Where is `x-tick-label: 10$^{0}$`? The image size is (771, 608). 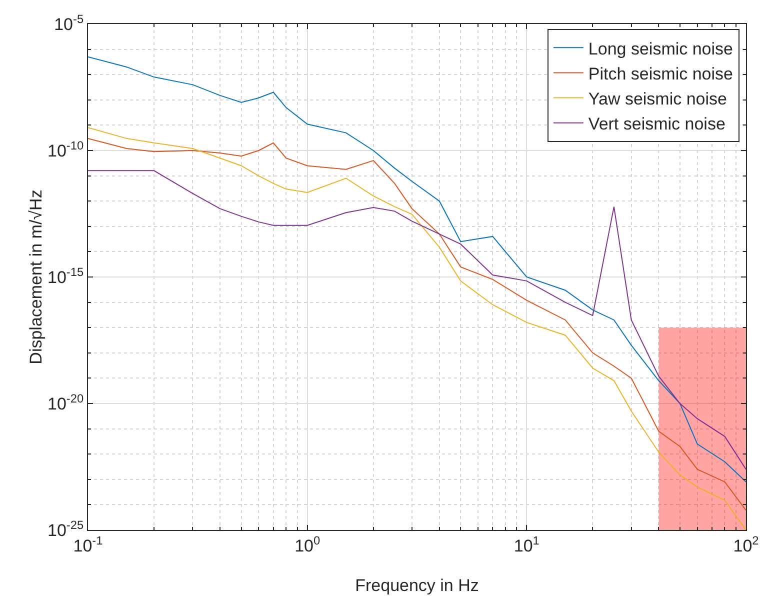 x-tick-label: 10$^{0}$ is located at coordinates (307, 544).